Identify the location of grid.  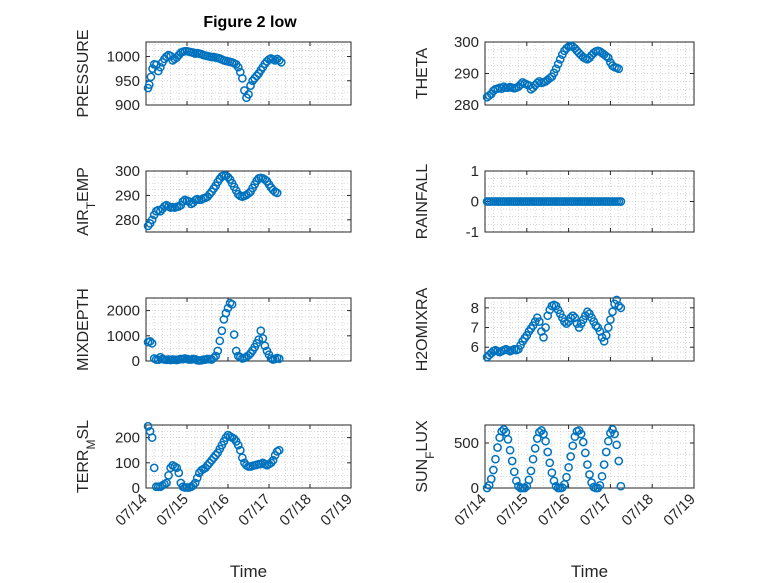
(589, 329).